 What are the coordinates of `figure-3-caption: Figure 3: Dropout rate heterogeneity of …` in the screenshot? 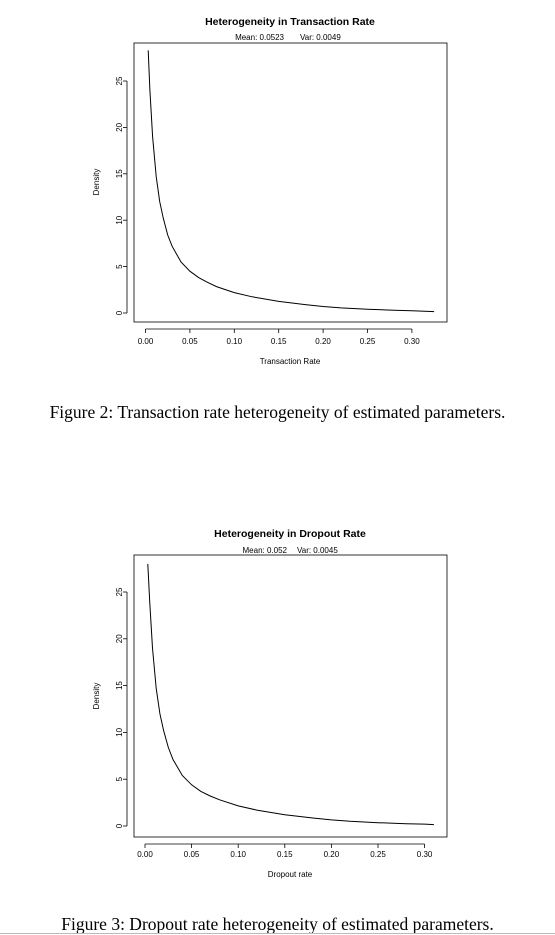 It's located at (277, 924).